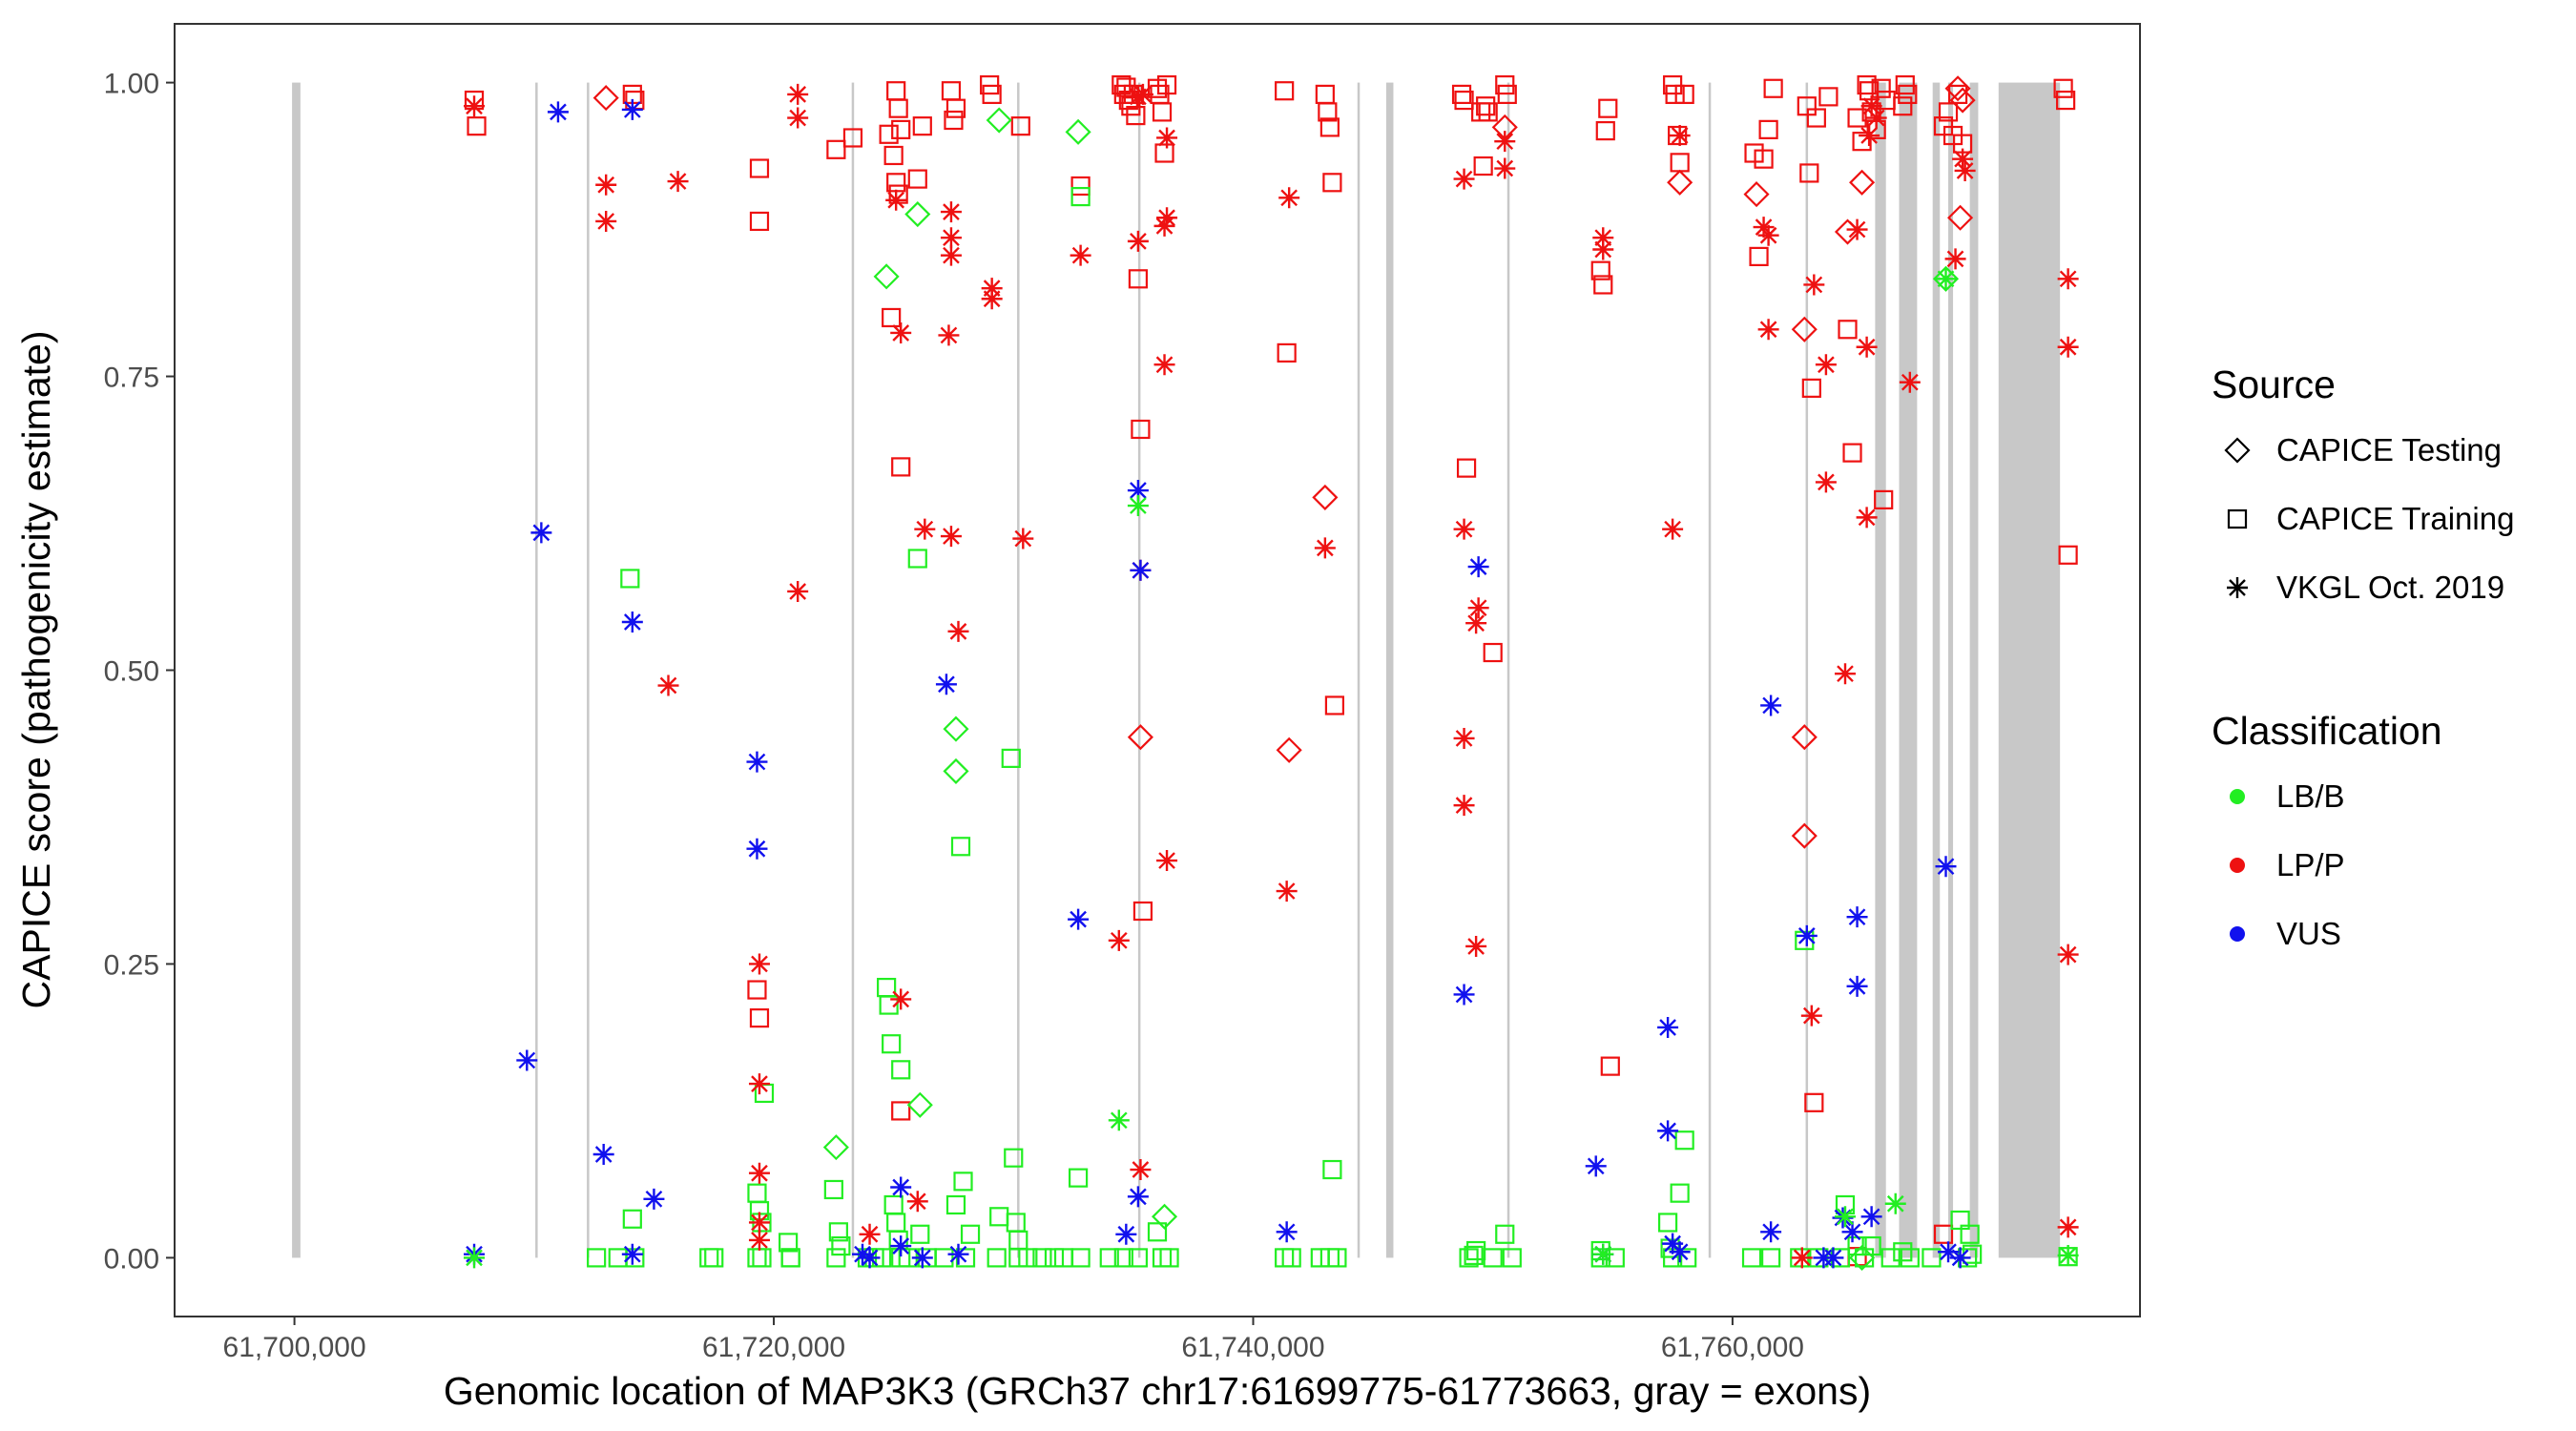  I want to click on y-tick-label: 0.75, so click(131, 378).